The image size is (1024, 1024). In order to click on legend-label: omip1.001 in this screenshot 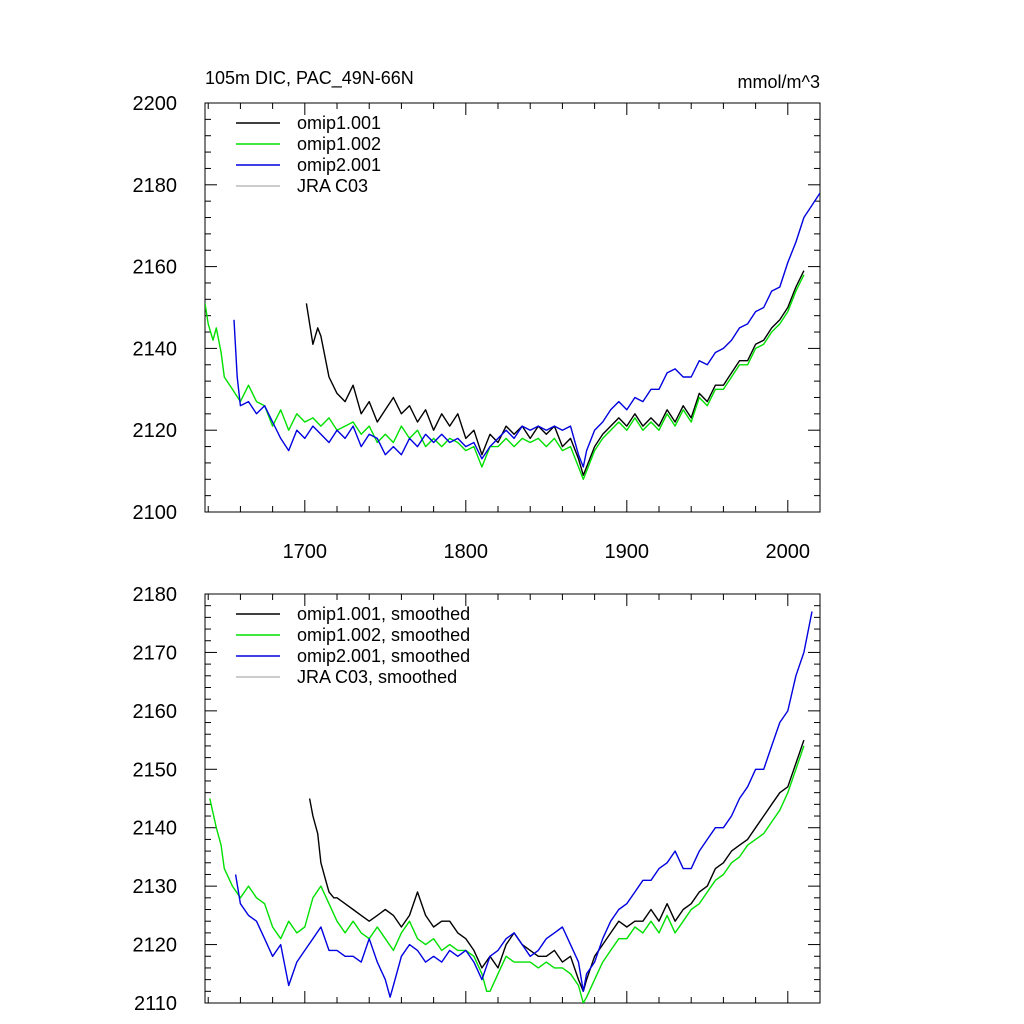, I will do `click(339, 123)`.